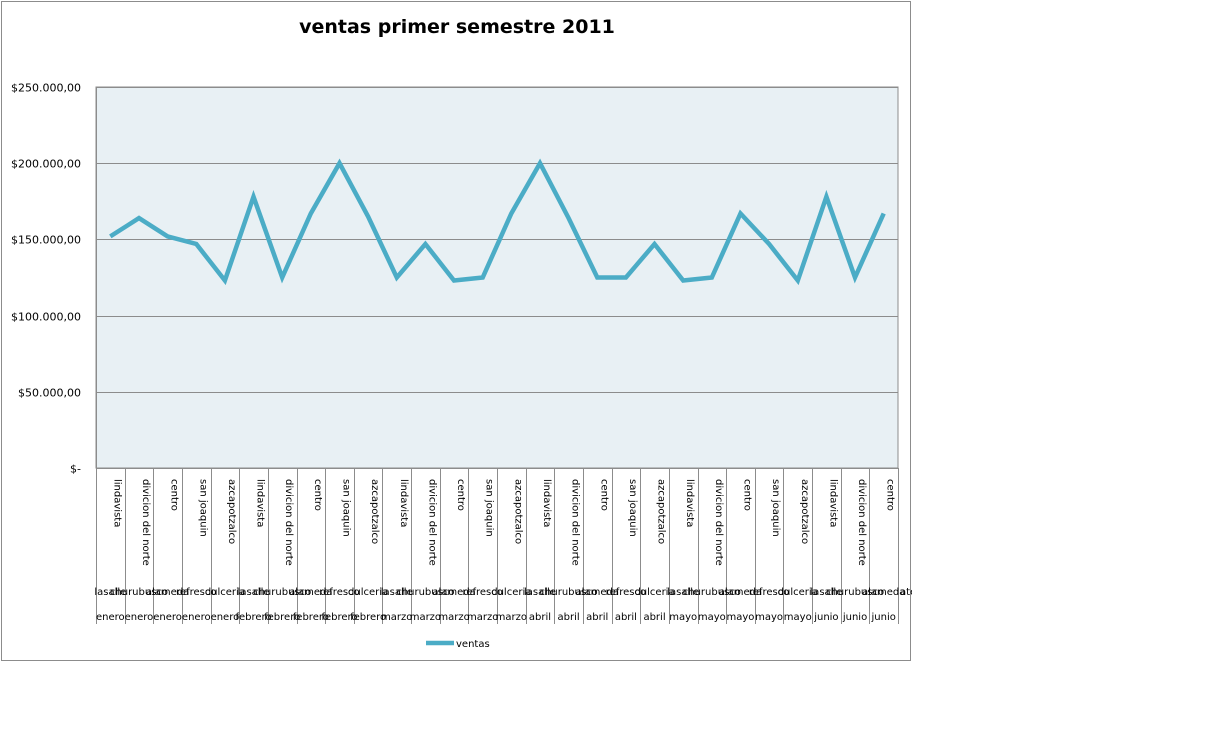 Image resolution: width=1218 pixels, height=750 pixels. Describe the element at coordinates (497, 222) in the screenshot. I see `series-line-ventas` at that location.